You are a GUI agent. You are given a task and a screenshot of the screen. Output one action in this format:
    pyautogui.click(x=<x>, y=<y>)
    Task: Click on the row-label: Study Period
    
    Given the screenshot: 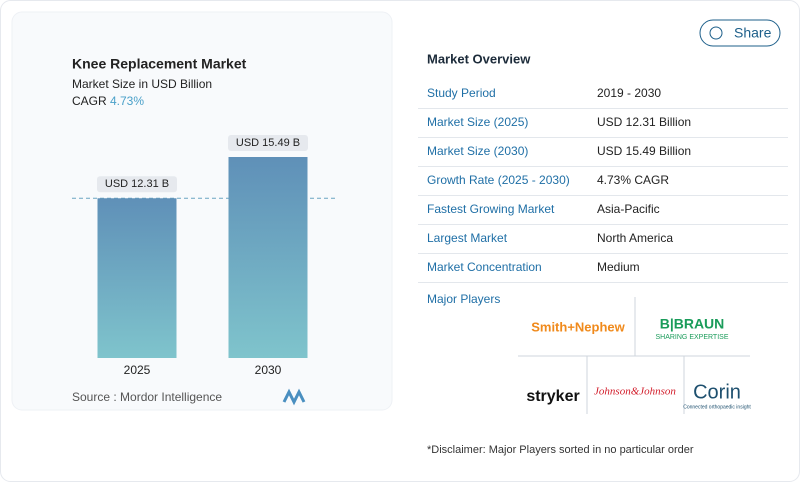 What is the action you would take?
    pyautogui.click(x=461, y=93)
    